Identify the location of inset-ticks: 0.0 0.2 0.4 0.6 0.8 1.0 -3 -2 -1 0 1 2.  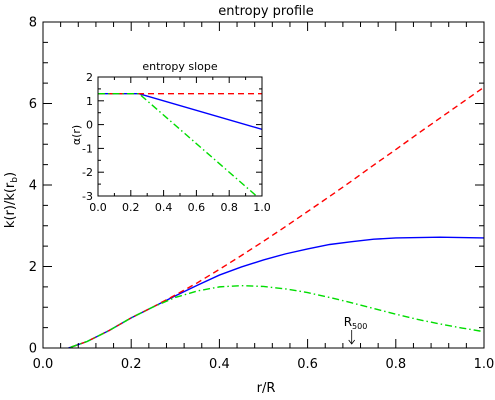
(176, 142).